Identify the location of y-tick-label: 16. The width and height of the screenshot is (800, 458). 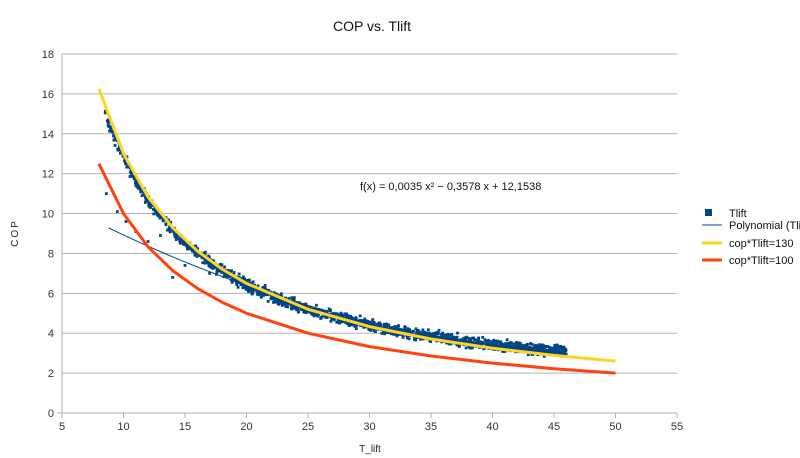
(48, 95).